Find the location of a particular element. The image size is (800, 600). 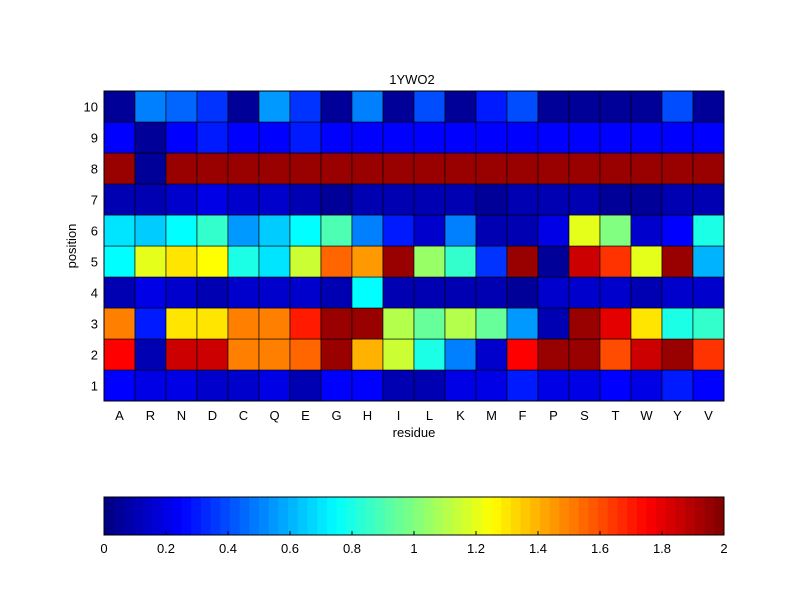

x-axis-label: residue is located at coordinates (414, 432).